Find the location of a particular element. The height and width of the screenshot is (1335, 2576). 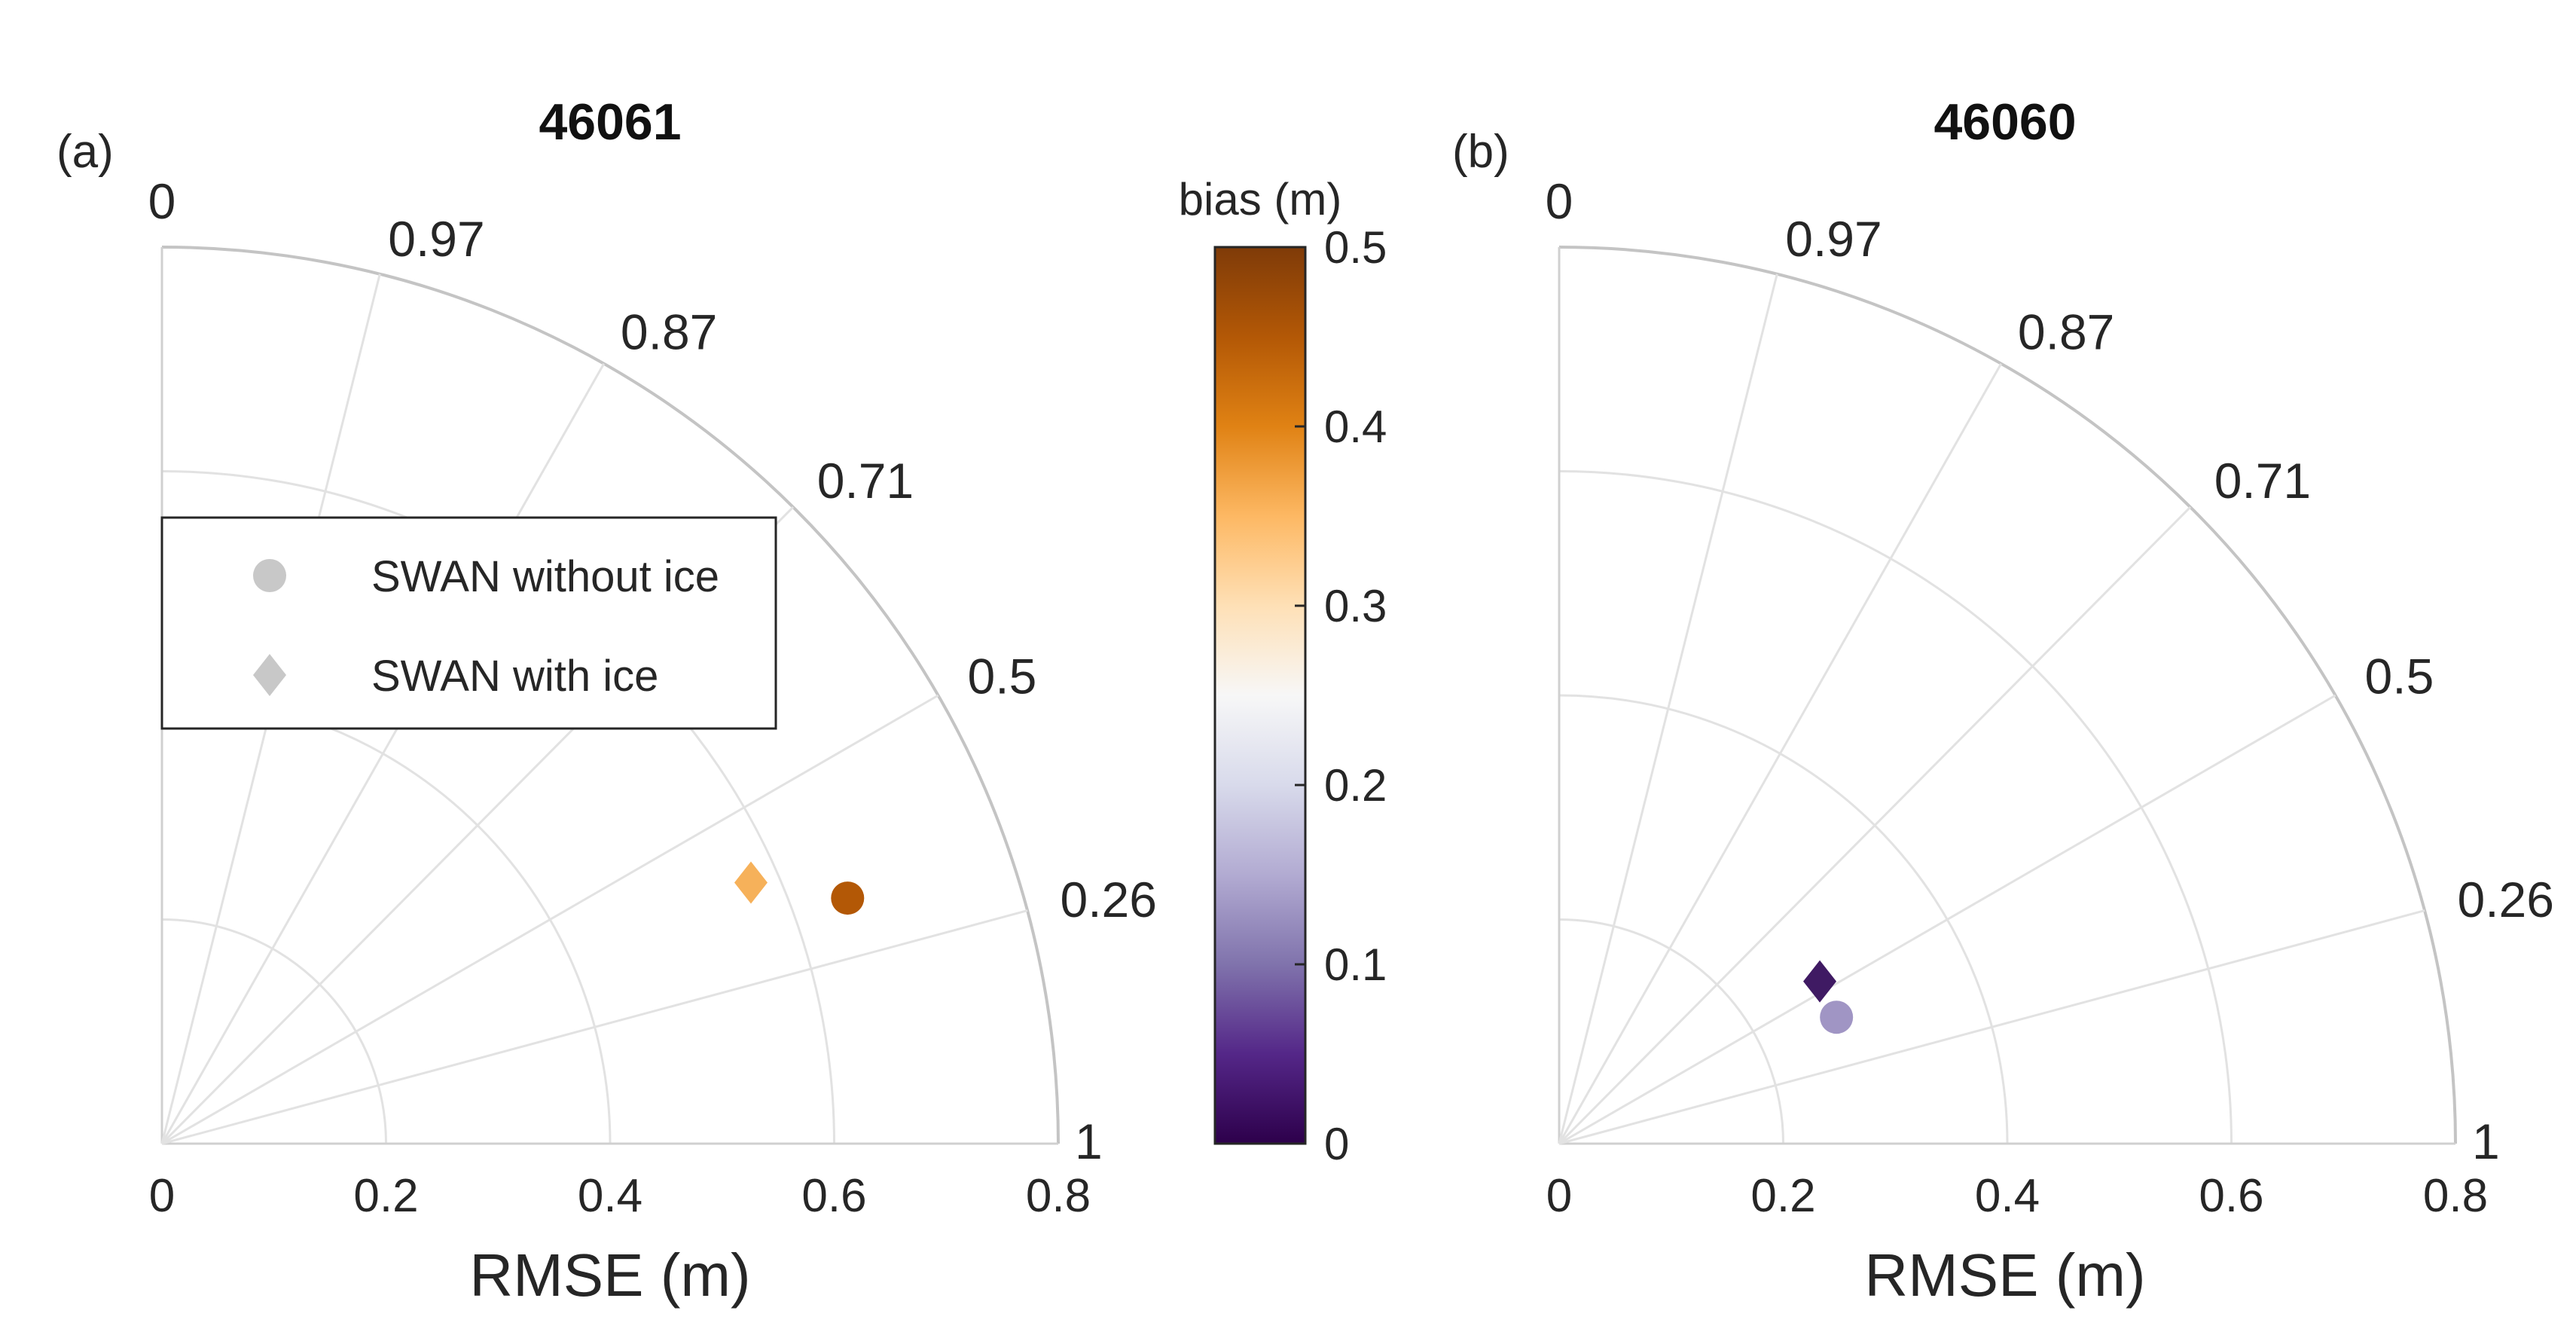

colorbar-title: bias (m) is located at coordinates (1260, 199).